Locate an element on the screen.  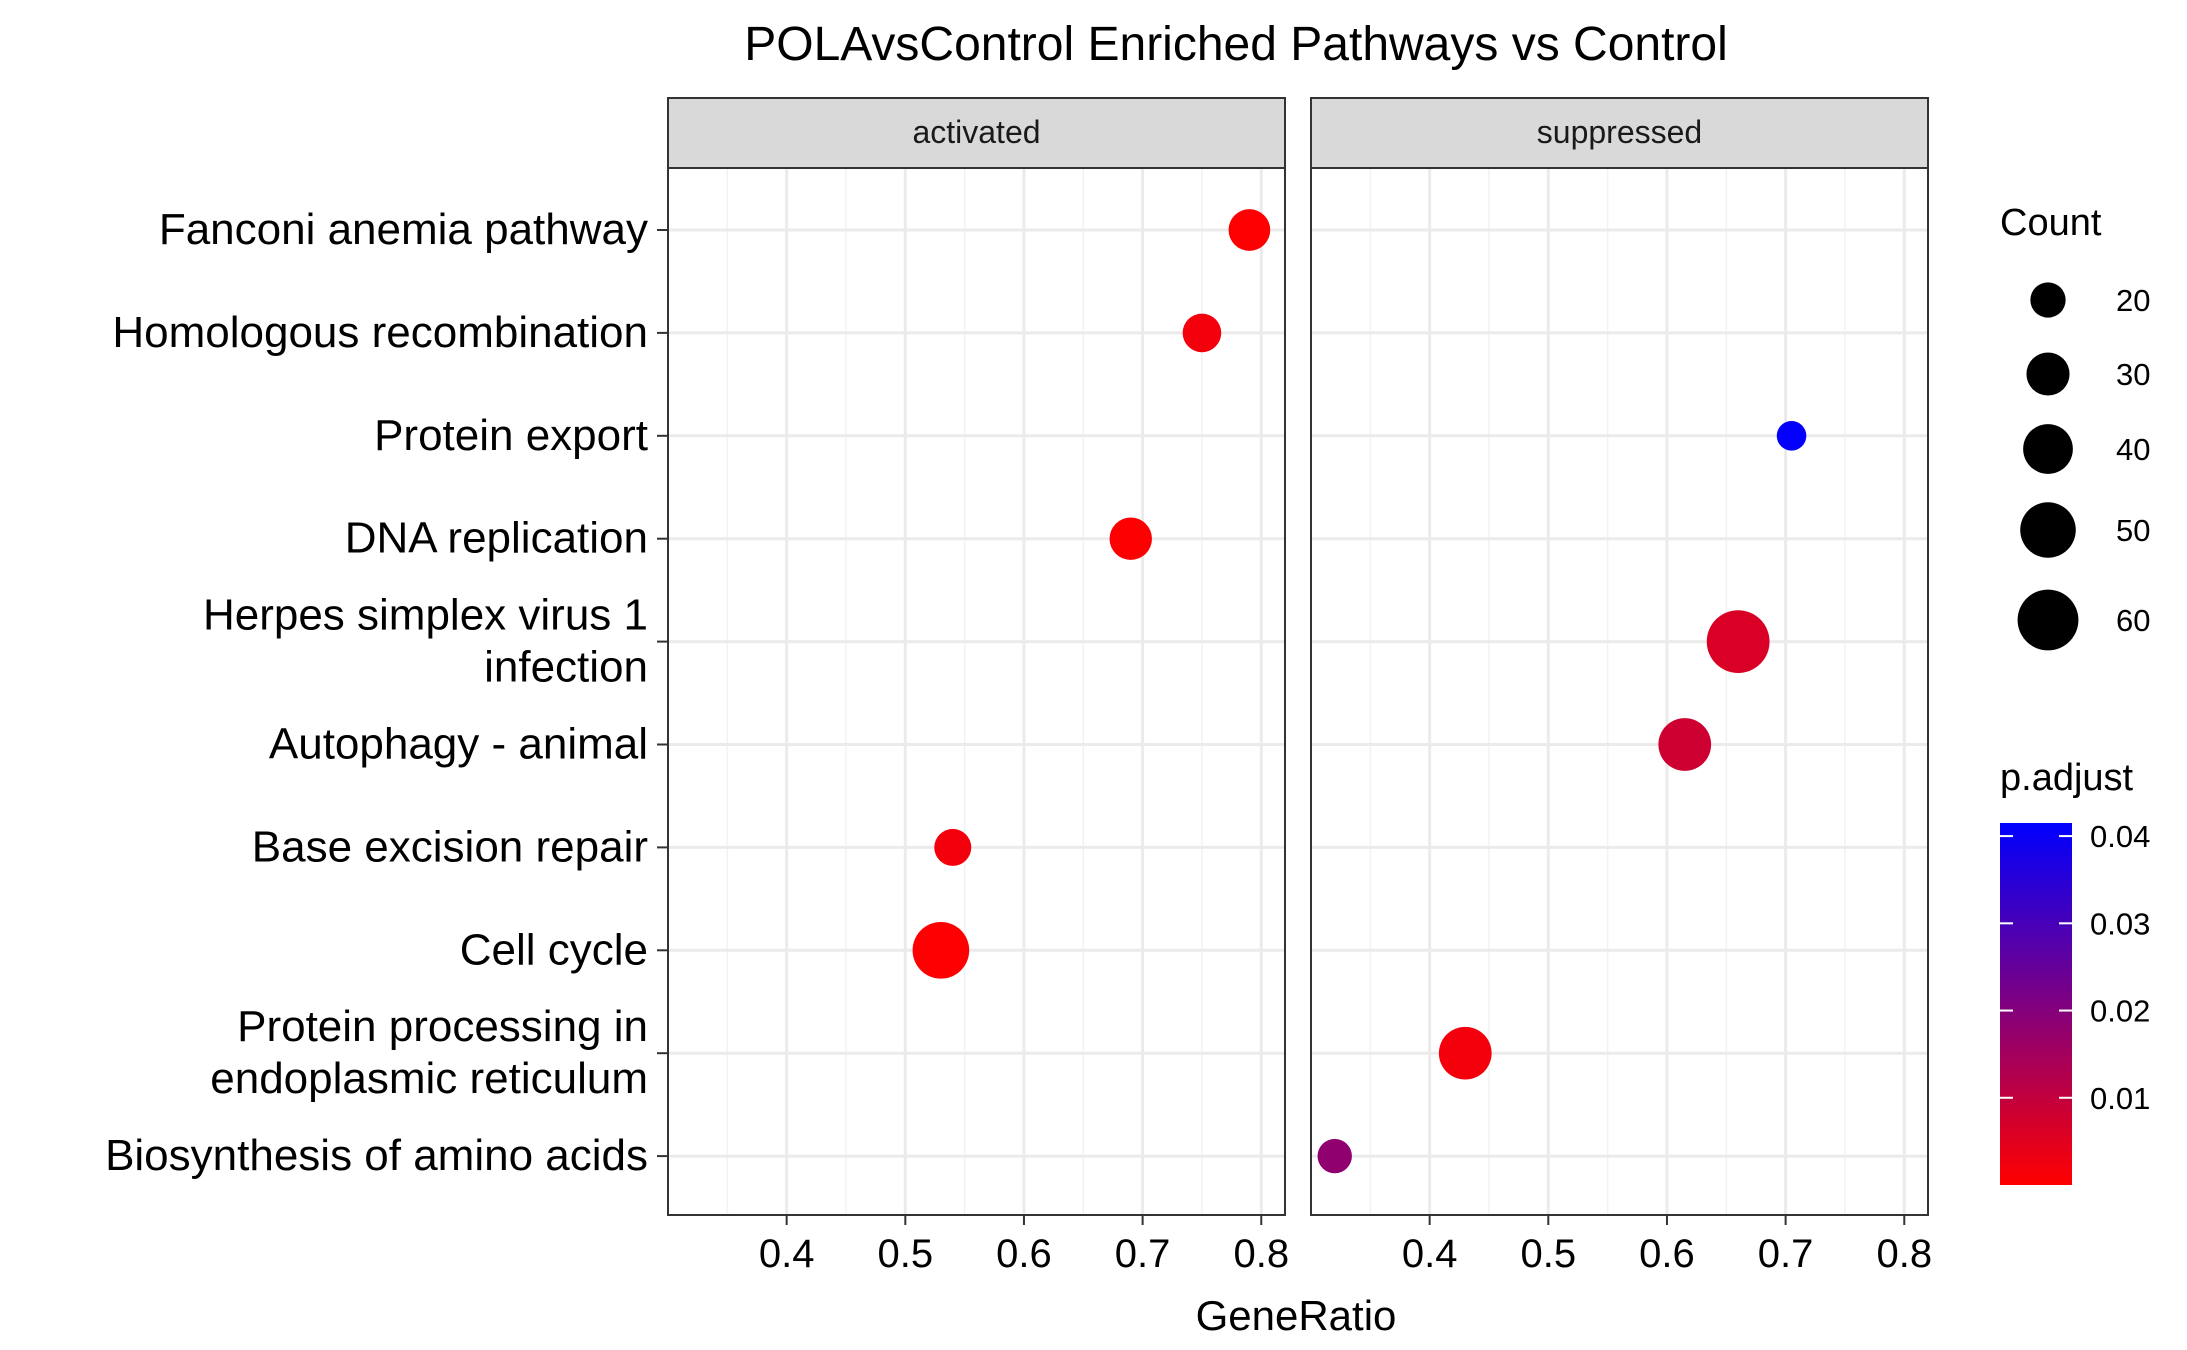
y-tick-label: Cell cycle is located at coordinates (554, 949).